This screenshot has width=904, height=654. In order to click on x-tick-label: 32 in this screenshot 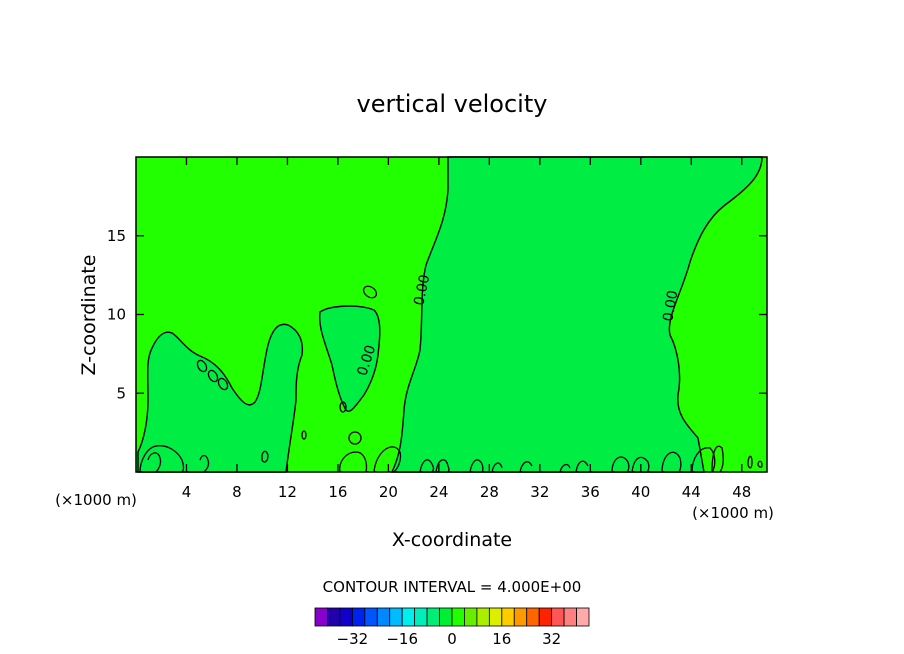, I will do `click(539, 492)`.